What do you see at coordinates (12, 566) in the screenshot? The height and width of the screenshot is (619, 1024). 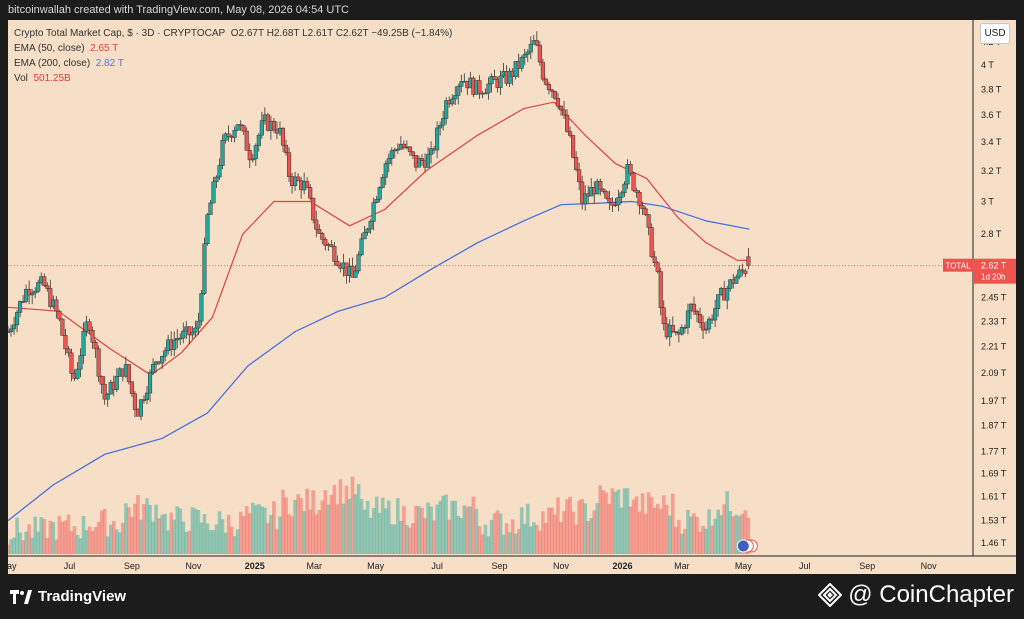 I see `x-tick-label: May` at bounding box center [12, 566].